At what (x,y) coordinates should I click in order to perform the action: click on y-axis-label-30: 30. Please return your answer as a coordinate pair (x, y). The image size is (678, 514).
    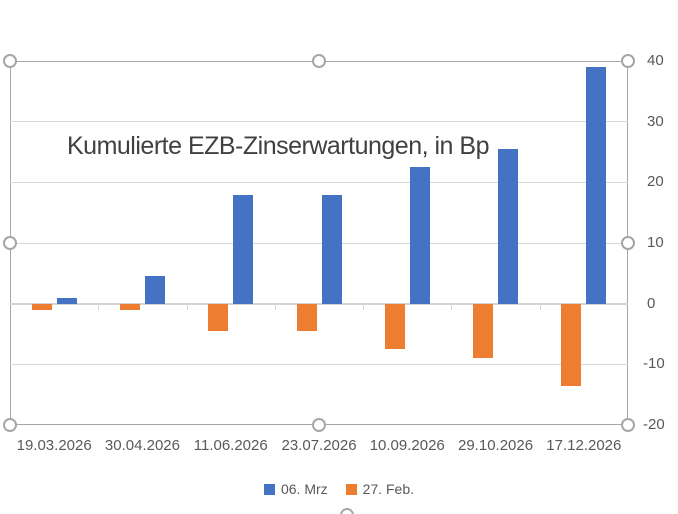
    Looking at the image, I should click on (655, 121).